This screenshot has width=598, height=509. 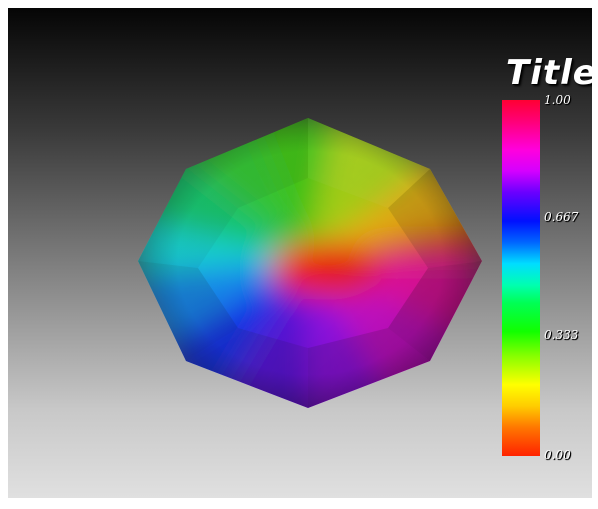 I want to click on colorbar-tick-max: 1.00, so click(x=557, y=100).